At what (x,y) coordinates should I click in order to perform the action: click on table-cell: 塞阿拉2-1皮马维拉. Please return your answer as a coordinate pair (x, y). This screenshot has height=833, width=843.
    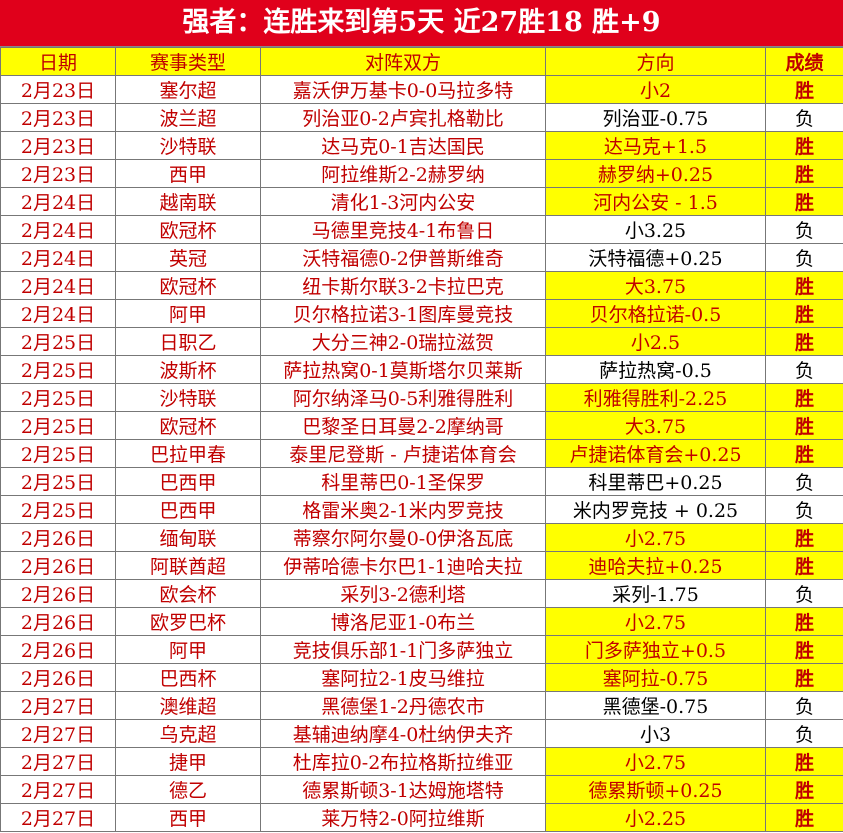
    Looking at the image, I should click on (403, 677).